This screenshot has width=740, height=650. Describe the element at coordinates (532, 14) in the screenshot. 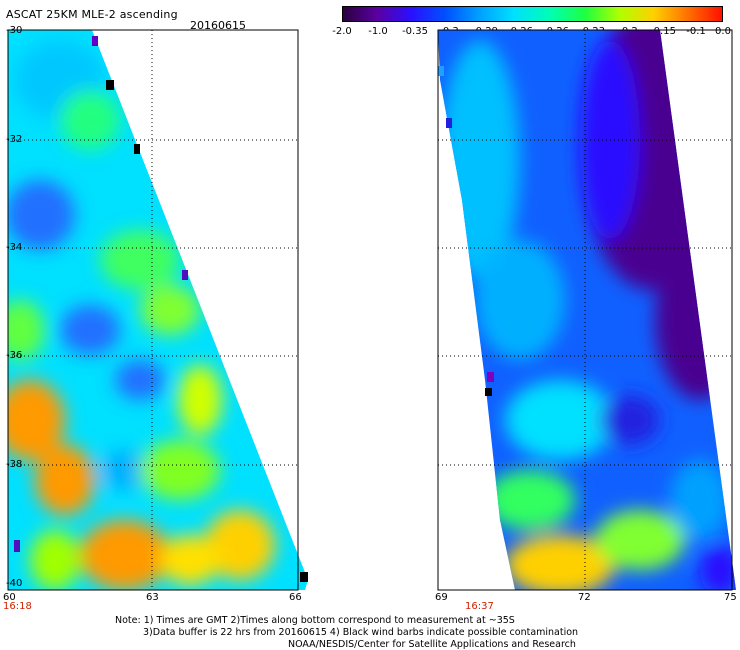

I see `colorbar` at that location.